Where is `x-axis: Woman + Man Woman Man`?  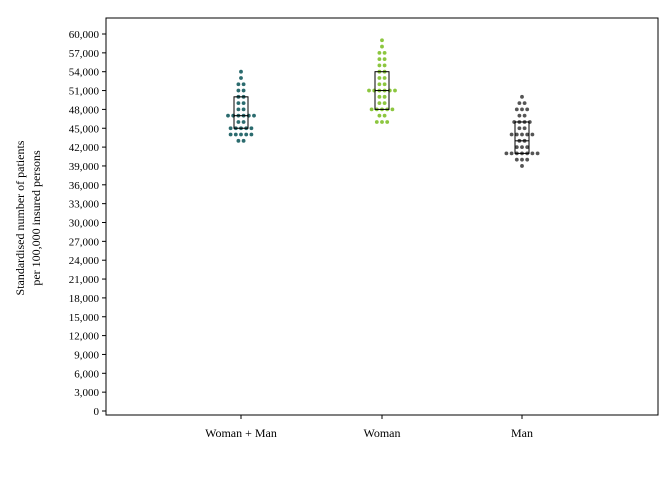 x-axis: Woman + Man Woman Man is located at coordinates (369, 427).